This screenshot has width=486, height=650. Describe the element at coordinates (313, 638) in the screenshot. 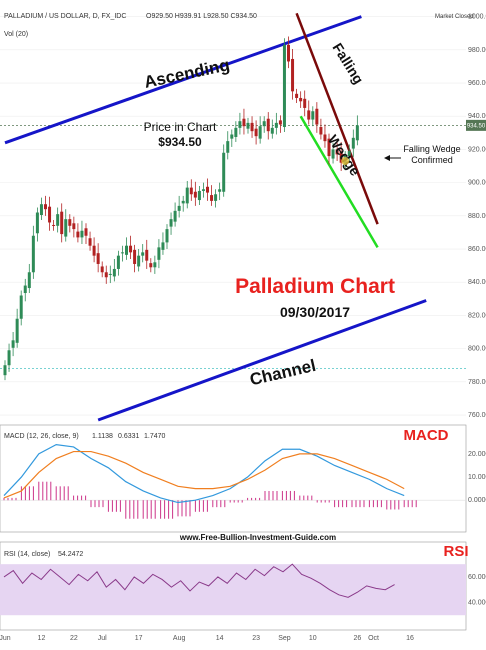

I see `time-tick-label: 10` at that location.